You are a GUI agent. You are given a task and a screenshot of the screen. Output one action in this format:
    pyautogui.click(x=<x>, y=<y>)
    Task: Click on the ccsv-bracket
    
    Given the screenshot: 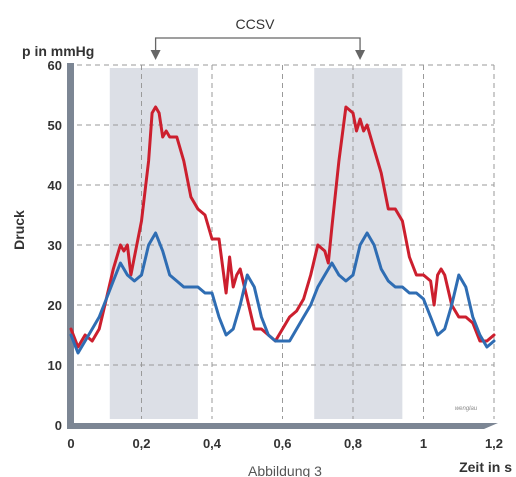 What is the action you would take?
    pyautogui.click(x=257, y=45)
    